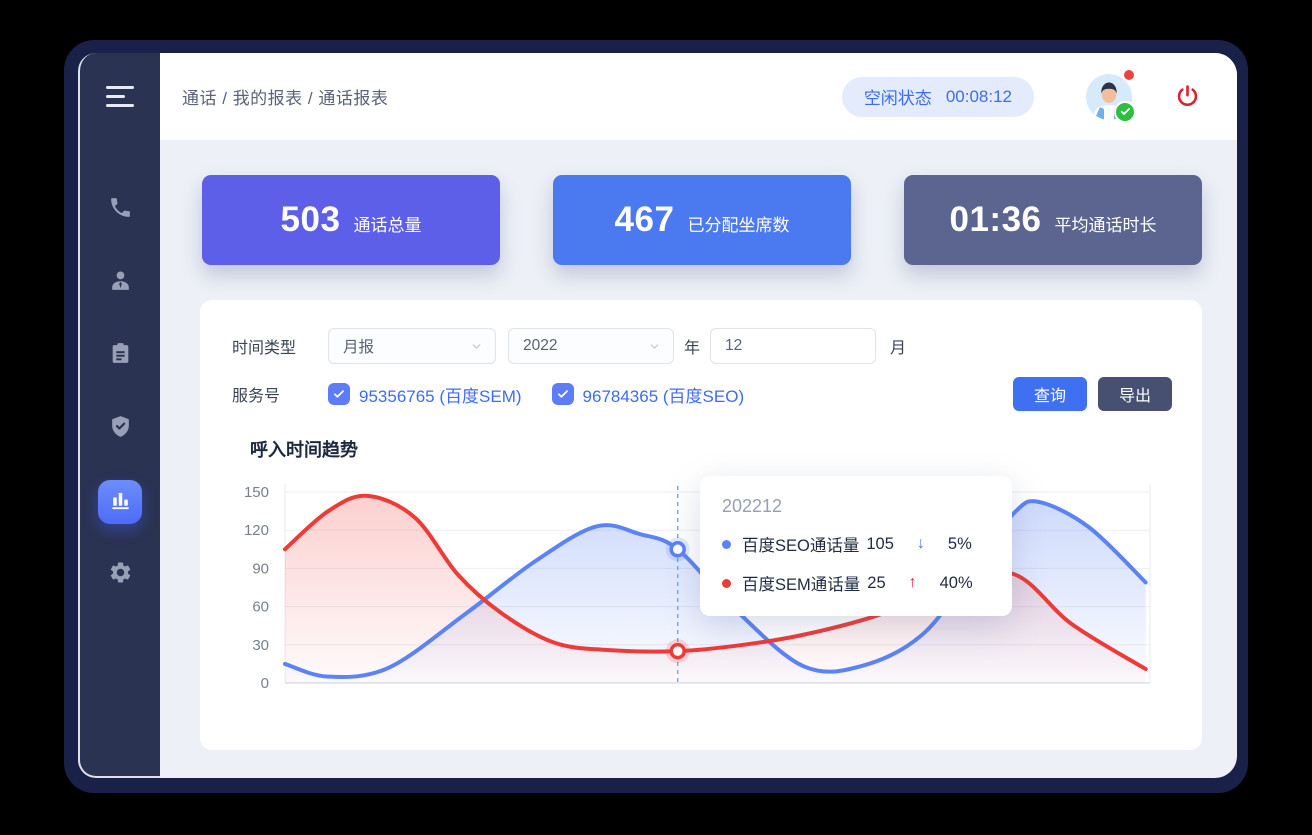 This screenshot has height=835, width=1312. I want to click on sidebar-item-settings, so click(120, 575).